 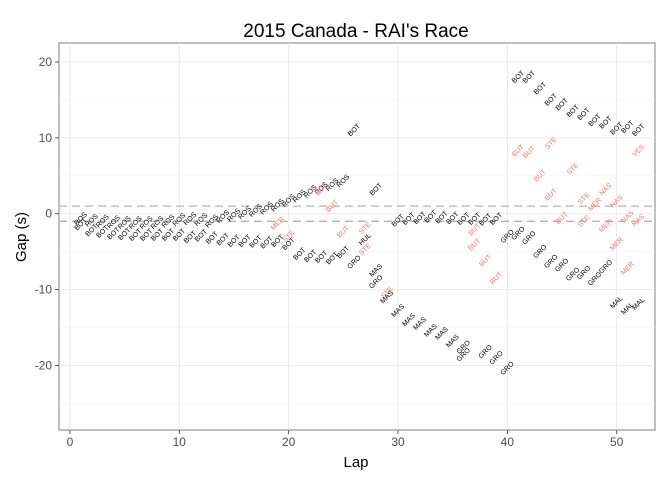 I want to click on x-tick-label: 0, so click(x=70, y=442).